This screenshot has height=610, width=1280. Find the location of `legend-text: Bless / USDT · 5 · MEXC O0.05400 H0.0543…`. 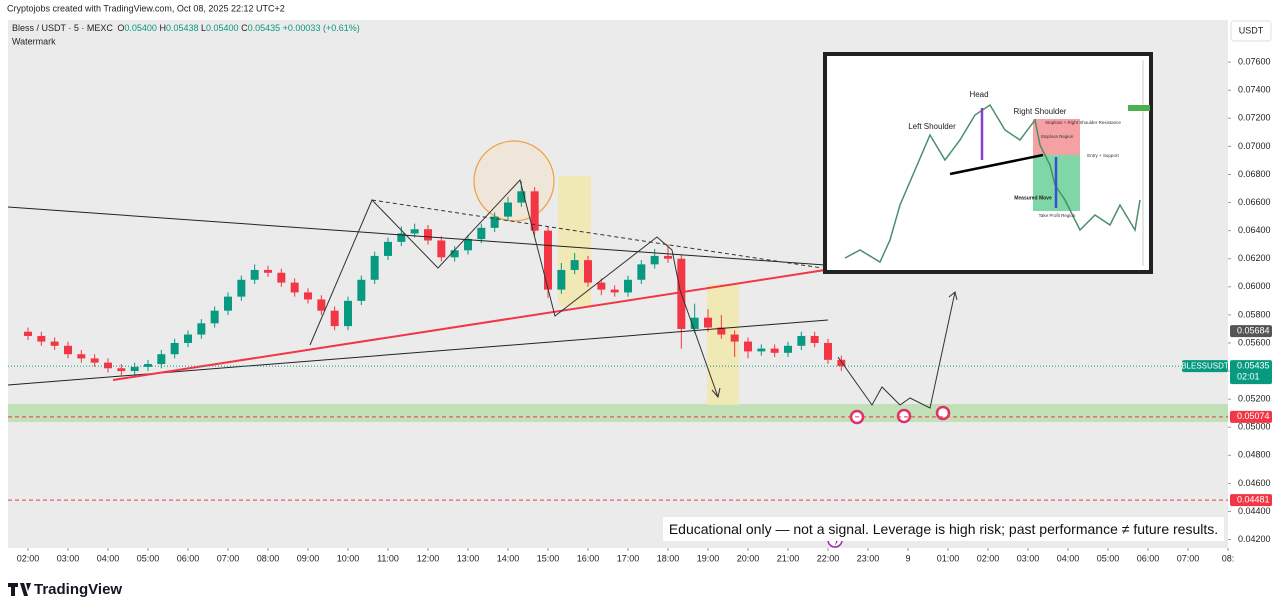

legend-text: Bless / USDT · 5 · MEXC O0.05400 H0.0543… is located at coordinates (186, 28).